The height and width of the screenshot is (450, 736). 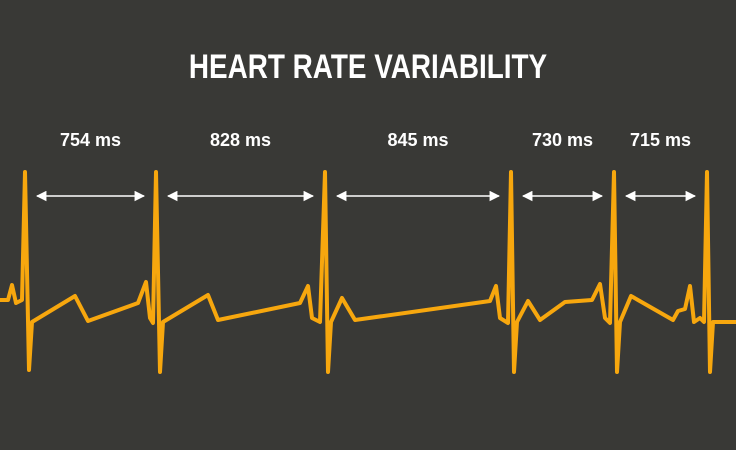 What do you see at coordinates (366, 166) in the screenshot?
I see `interval-annotations: 754 ms 828 ms 845 ms 730 ms 715 ms` at bounding box center [366, 166].